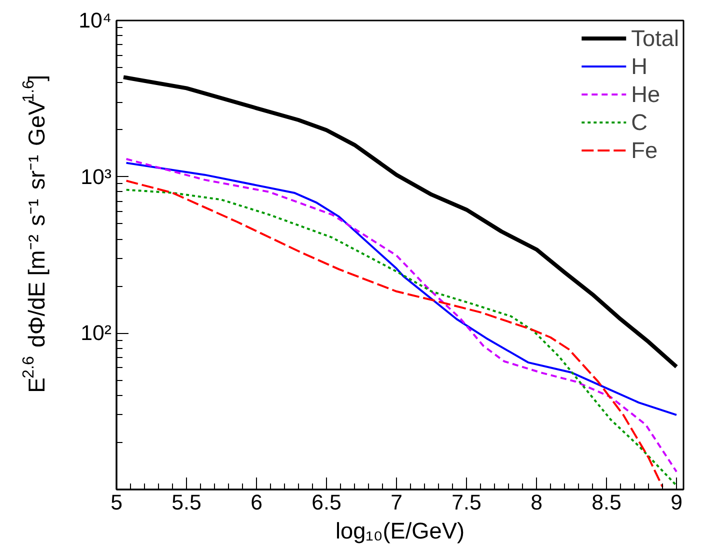 The image size is (723, 559). What do you see at coordinates (96, 333) in the screenshot?
I see `y-tick-label: 10²` at bounding box center [96, 333].